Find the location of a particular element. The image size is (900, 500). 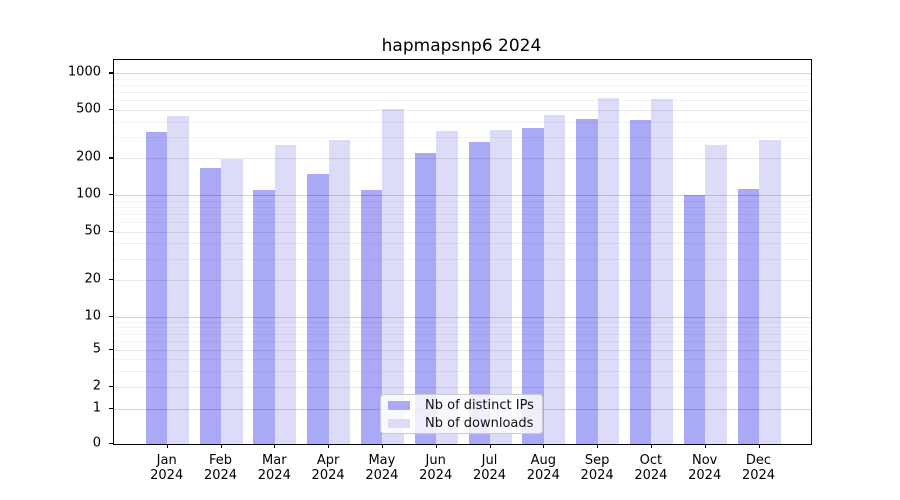

x-tick-mark-feb is located at coordinates (221, 446).